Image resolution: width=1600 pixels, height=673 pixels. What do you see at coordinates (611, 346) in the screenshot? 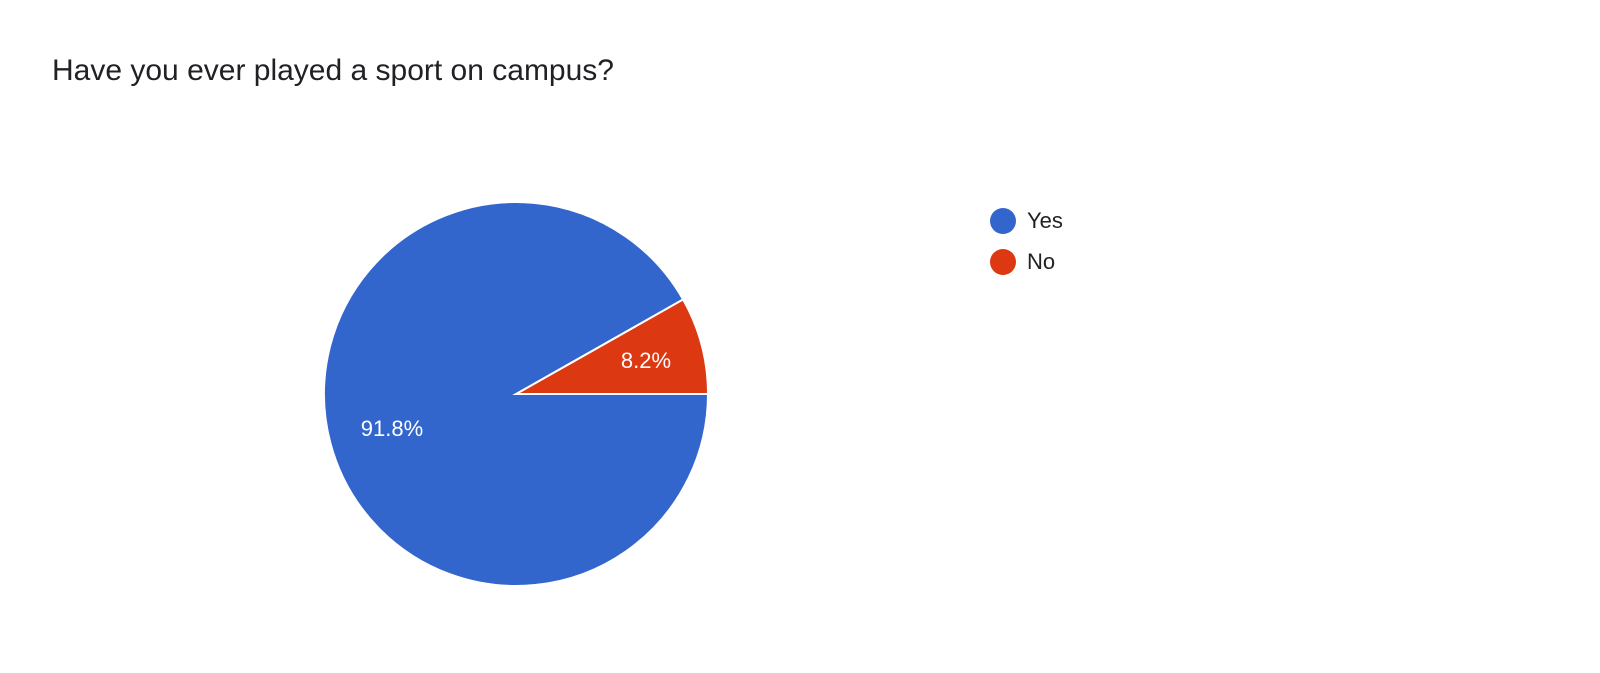
I see `pie-slice-no` at bounding box center [611, 346].